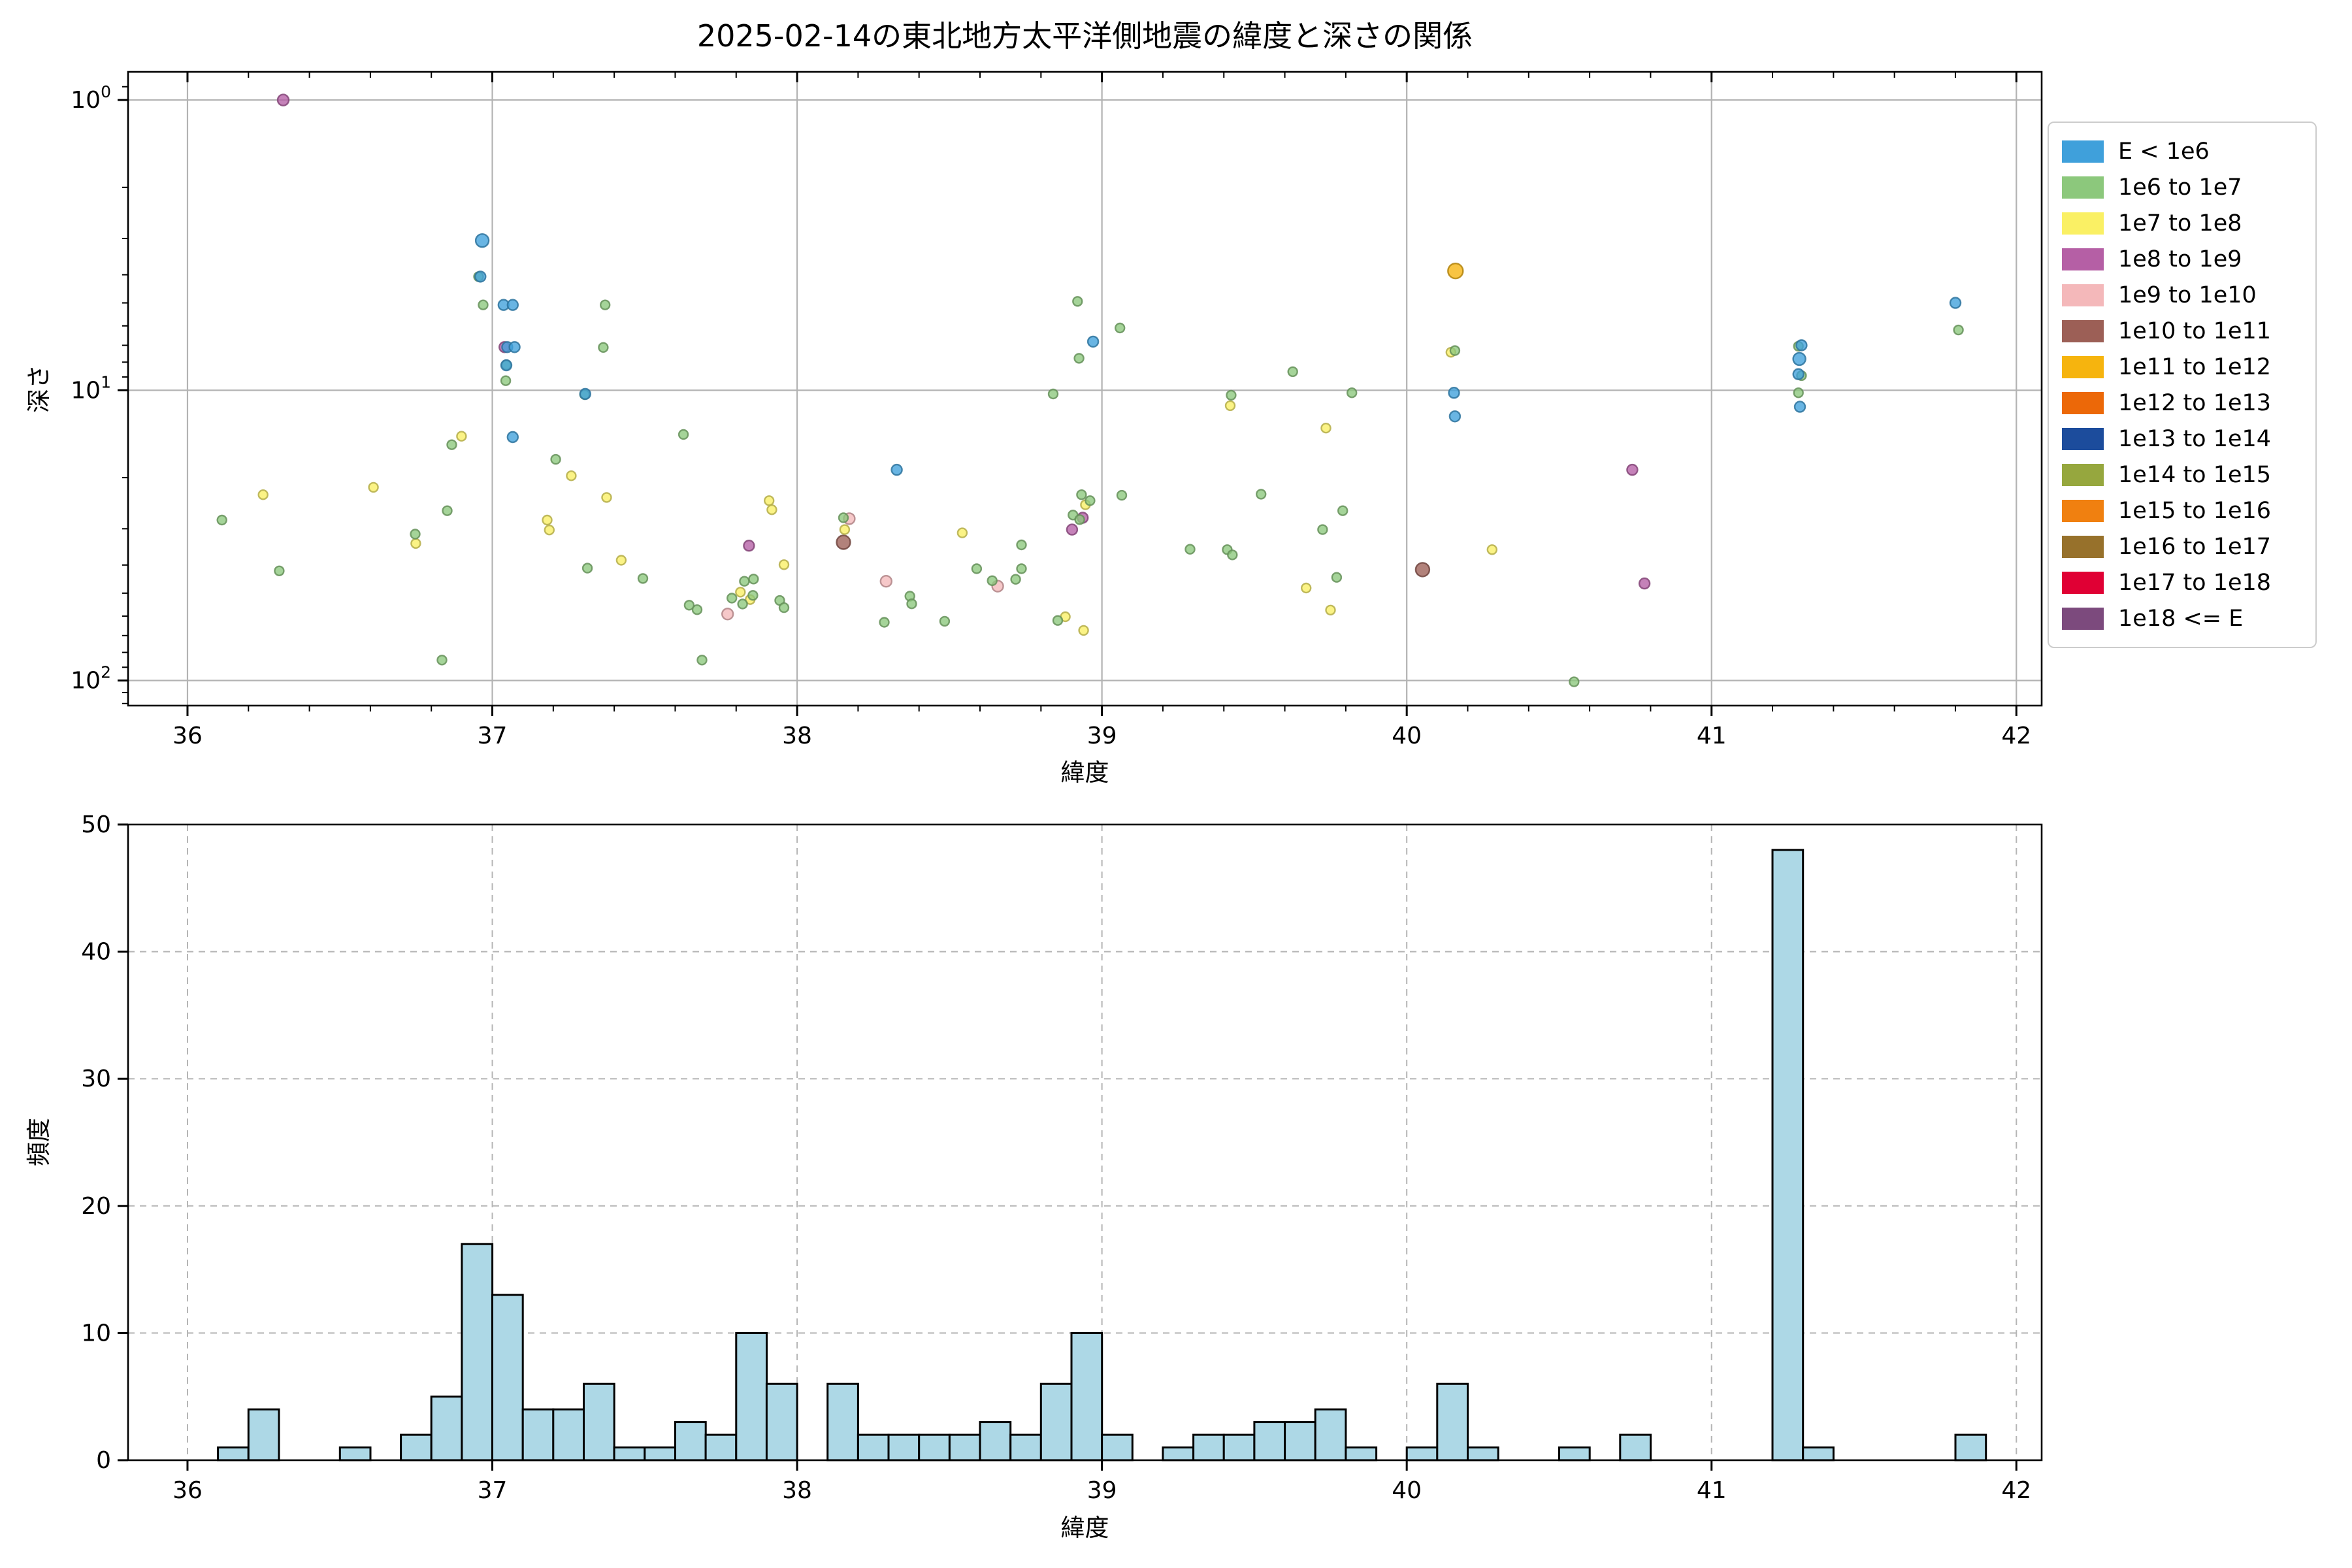  I want to click on y-tick-label: 10², so click(91, 678).